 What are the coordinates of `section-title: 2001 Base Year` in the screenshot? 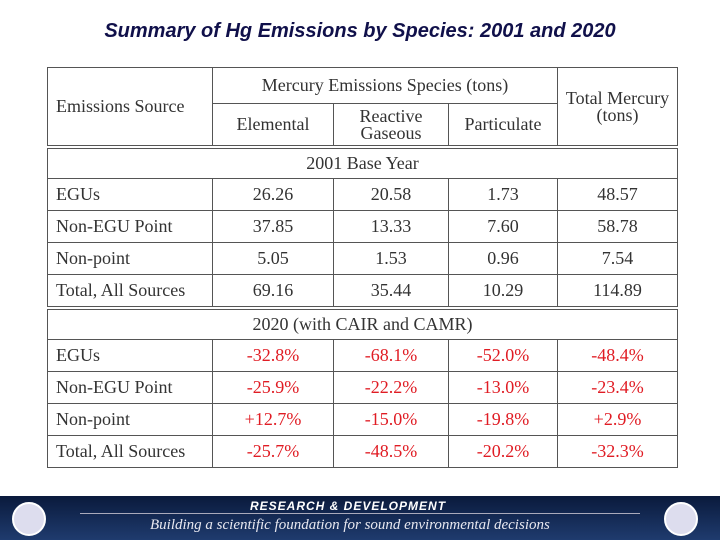 It's located at (362, 162).